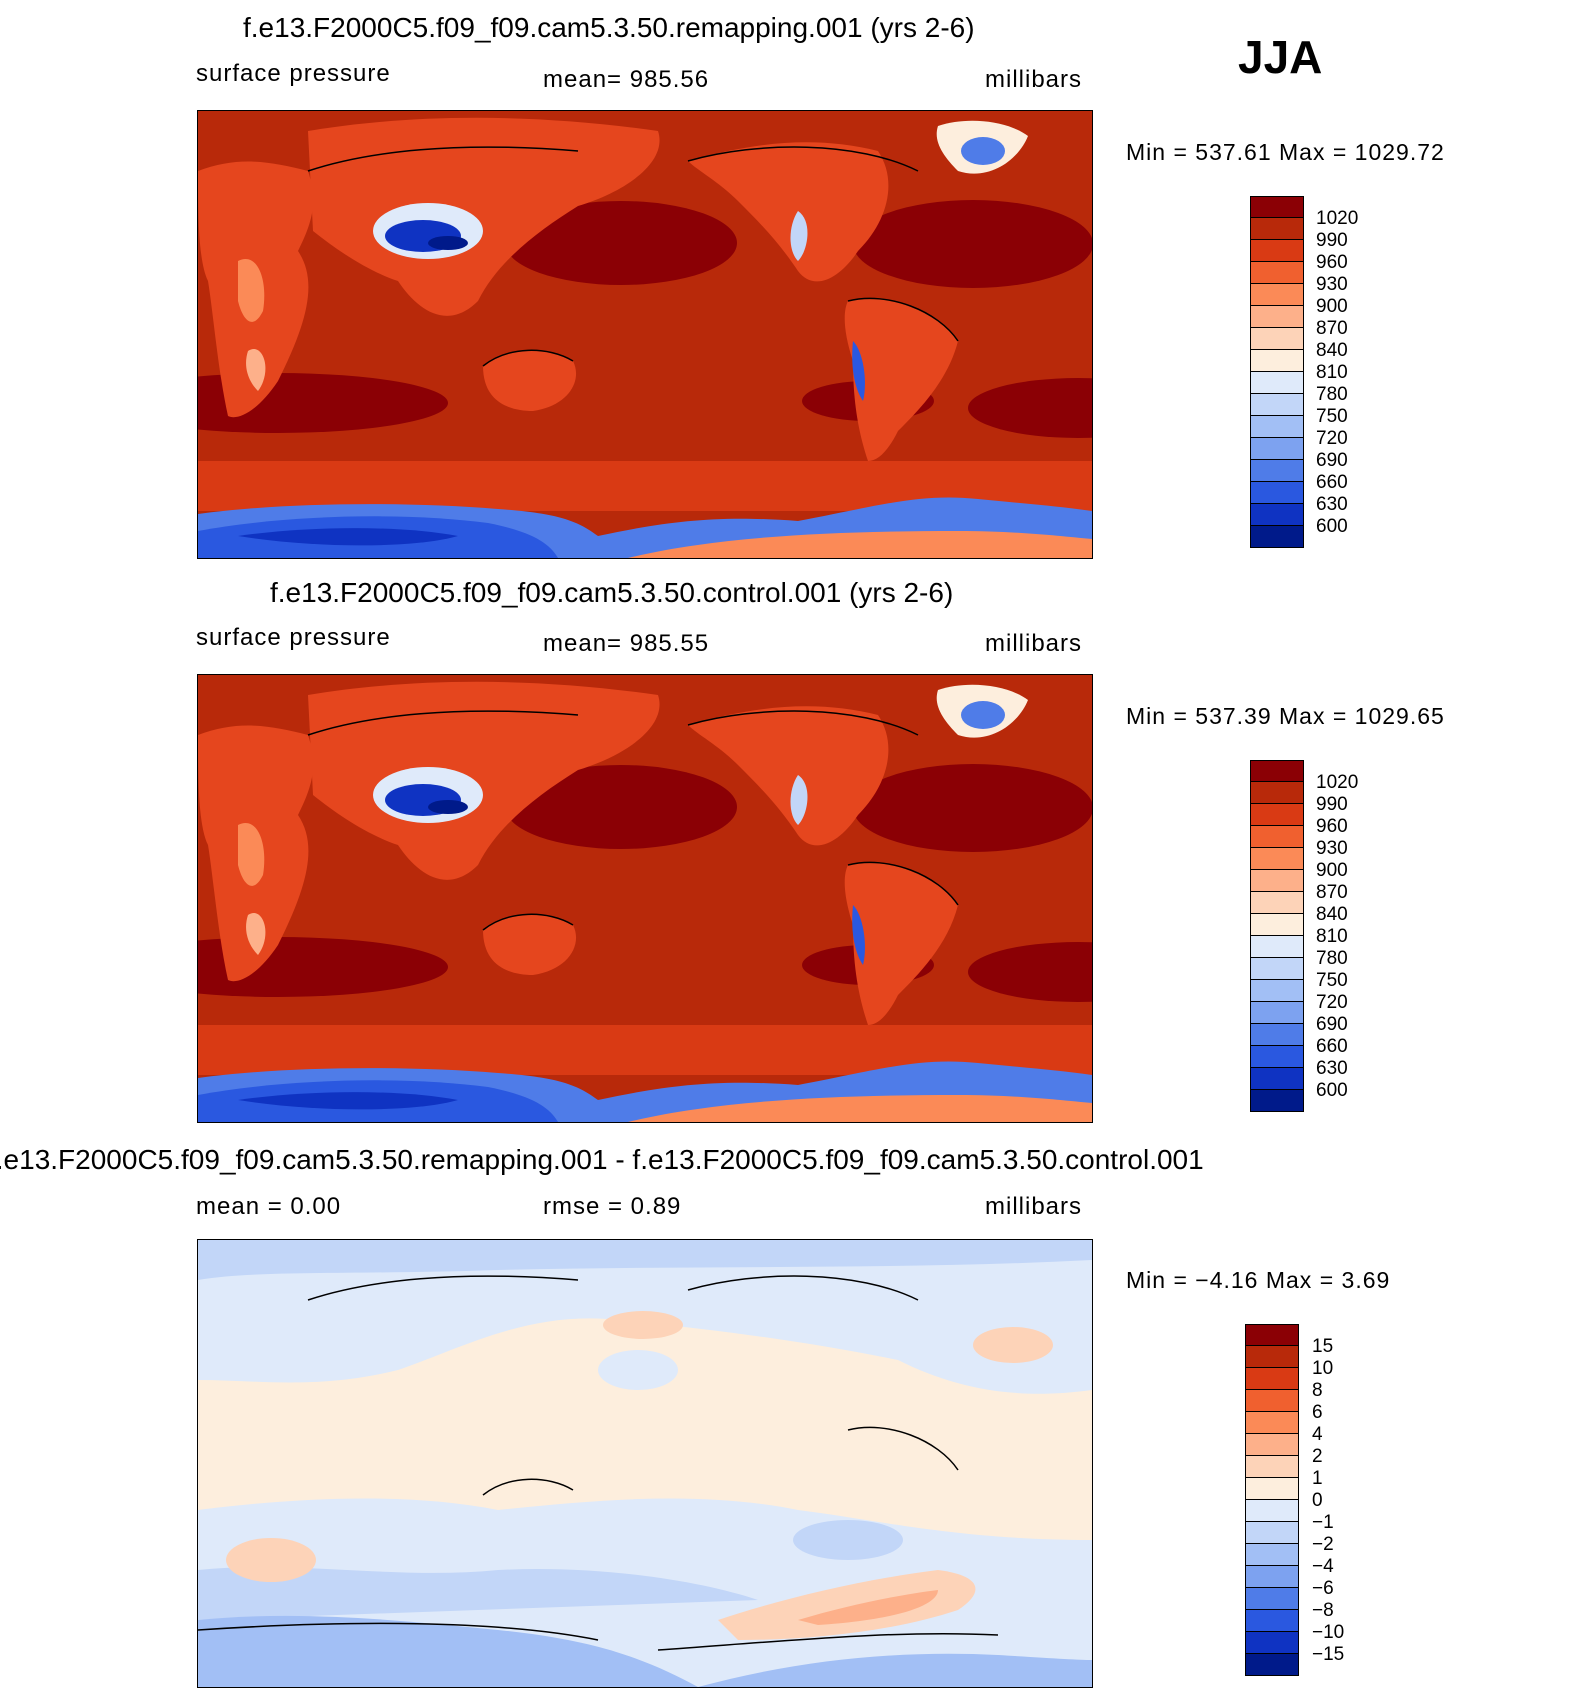  What do you see at coordinates (1332, 1046) in the screenshot?
I see `panel2-colorbar-tick-label: 660` at bounding box center [1332, 1046].